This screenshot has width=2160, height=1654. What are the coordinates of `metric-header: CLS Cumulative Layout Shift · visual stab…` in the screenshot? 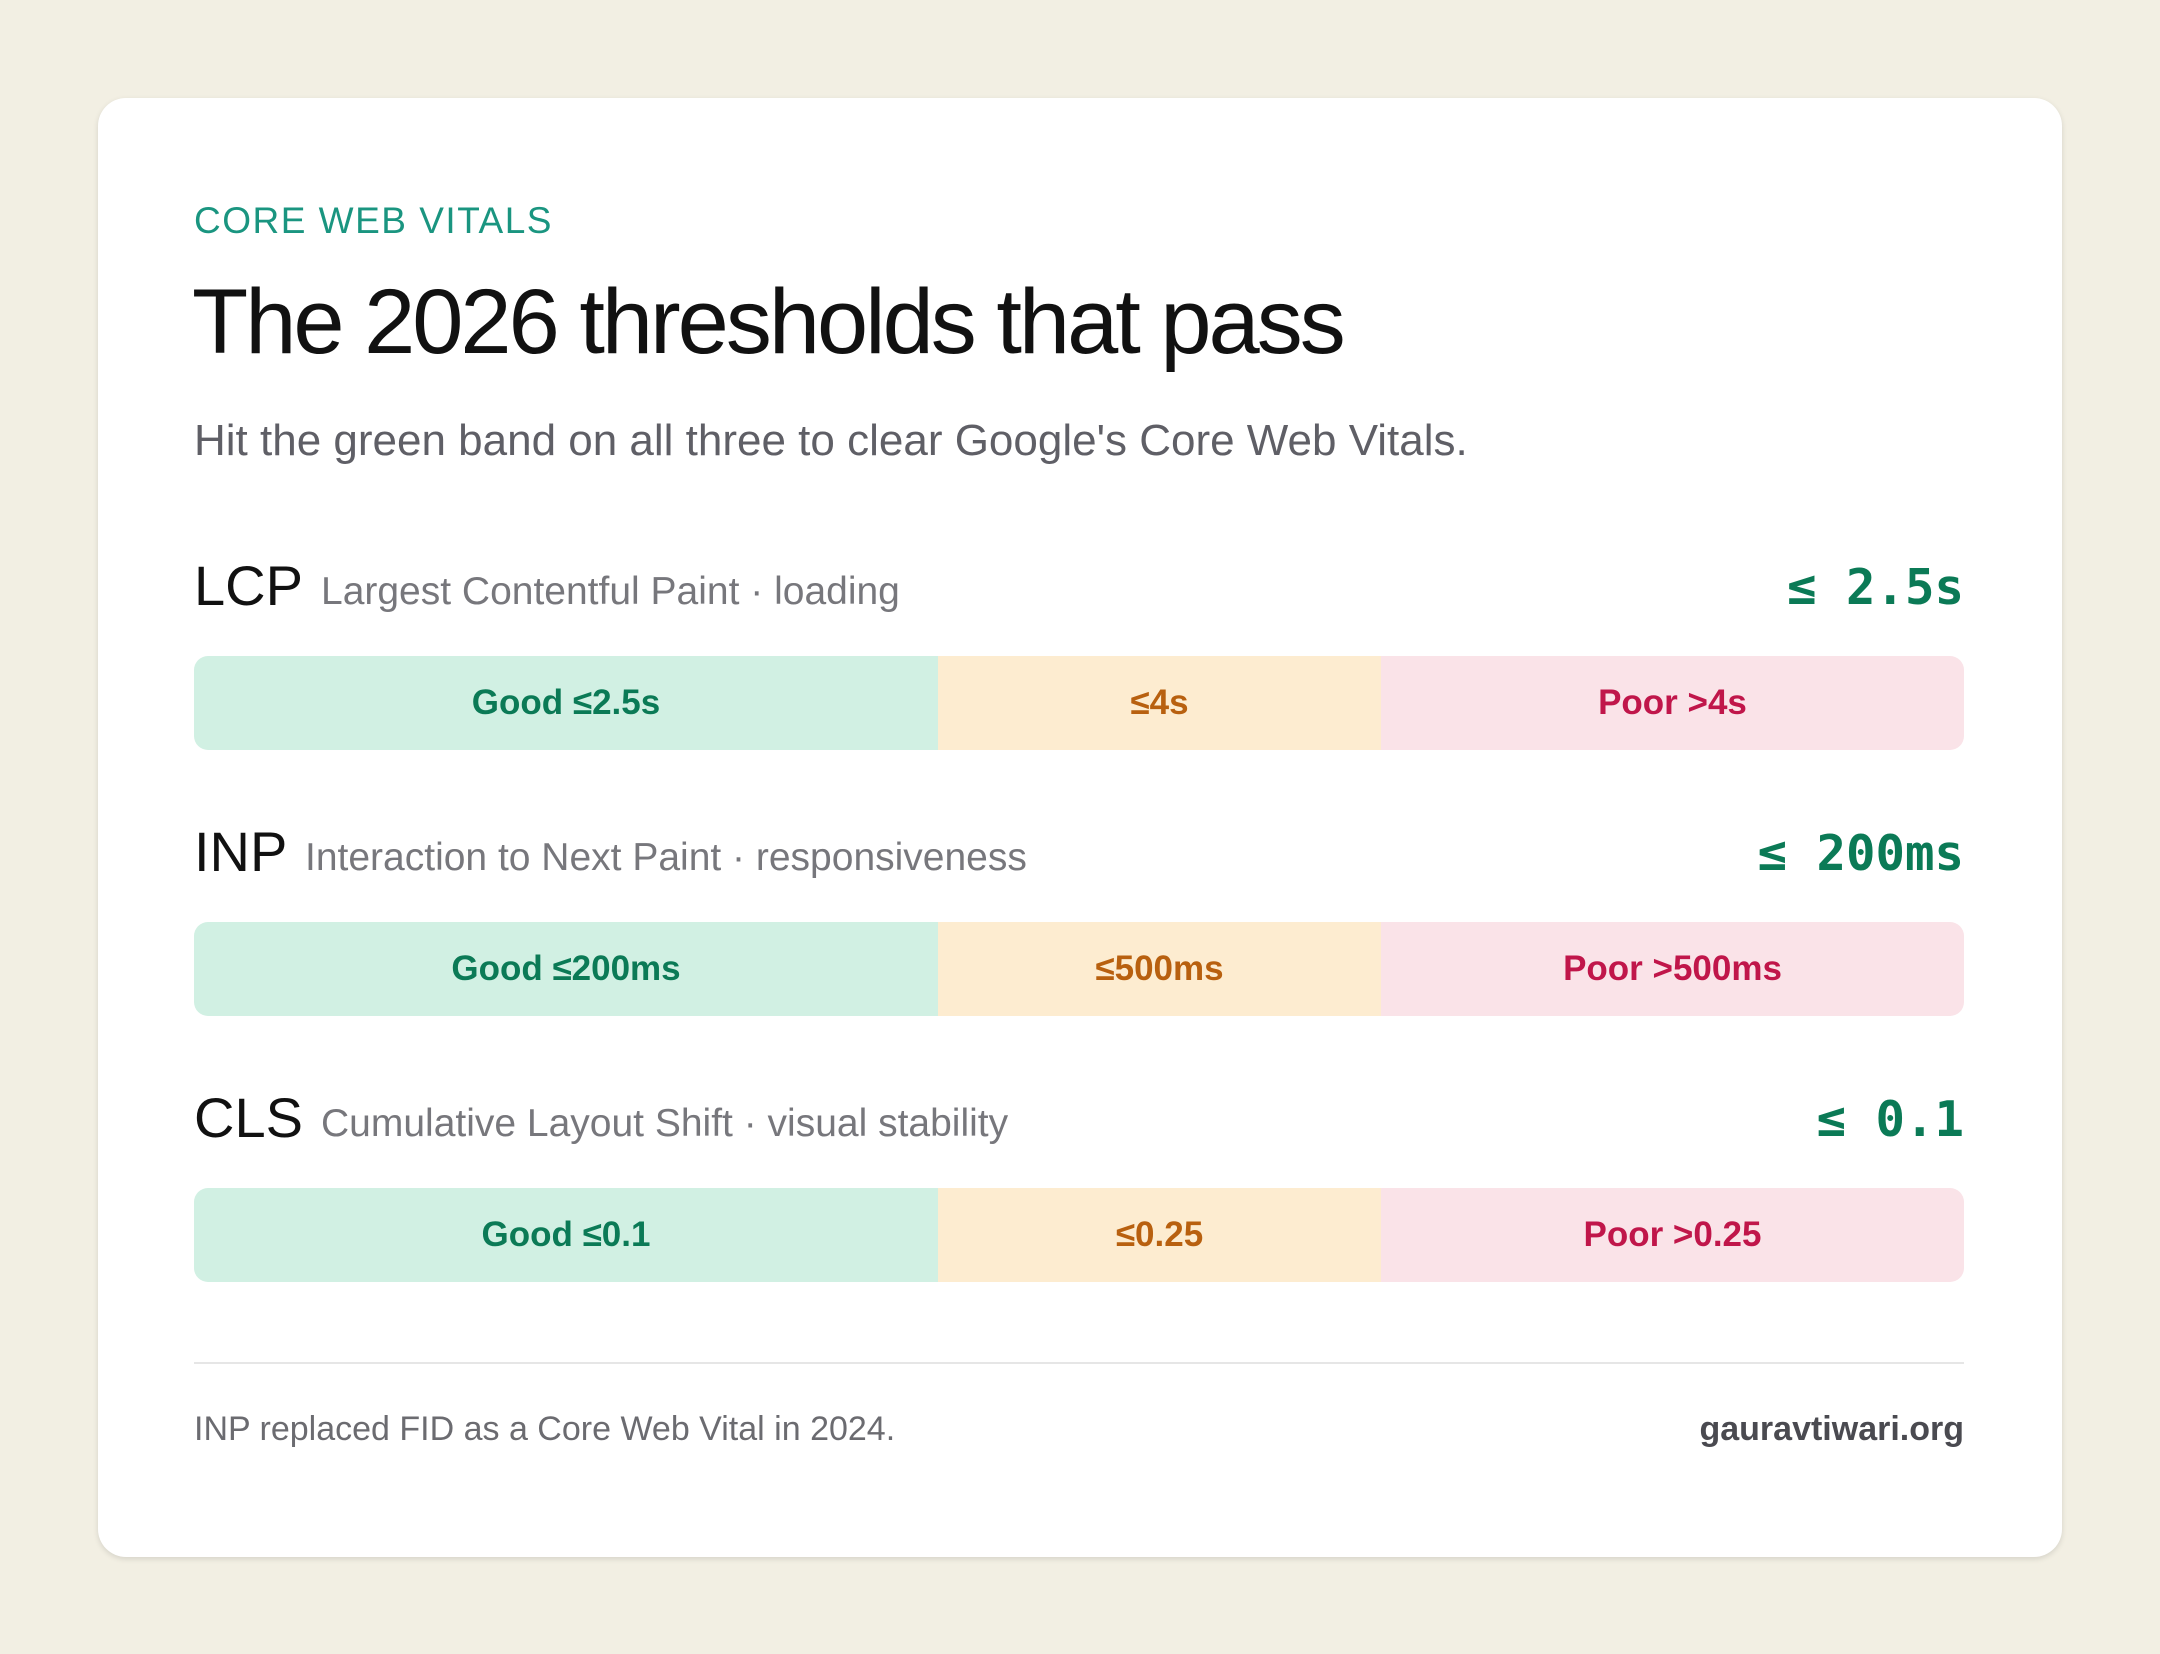 It's located at (1079, 1115).